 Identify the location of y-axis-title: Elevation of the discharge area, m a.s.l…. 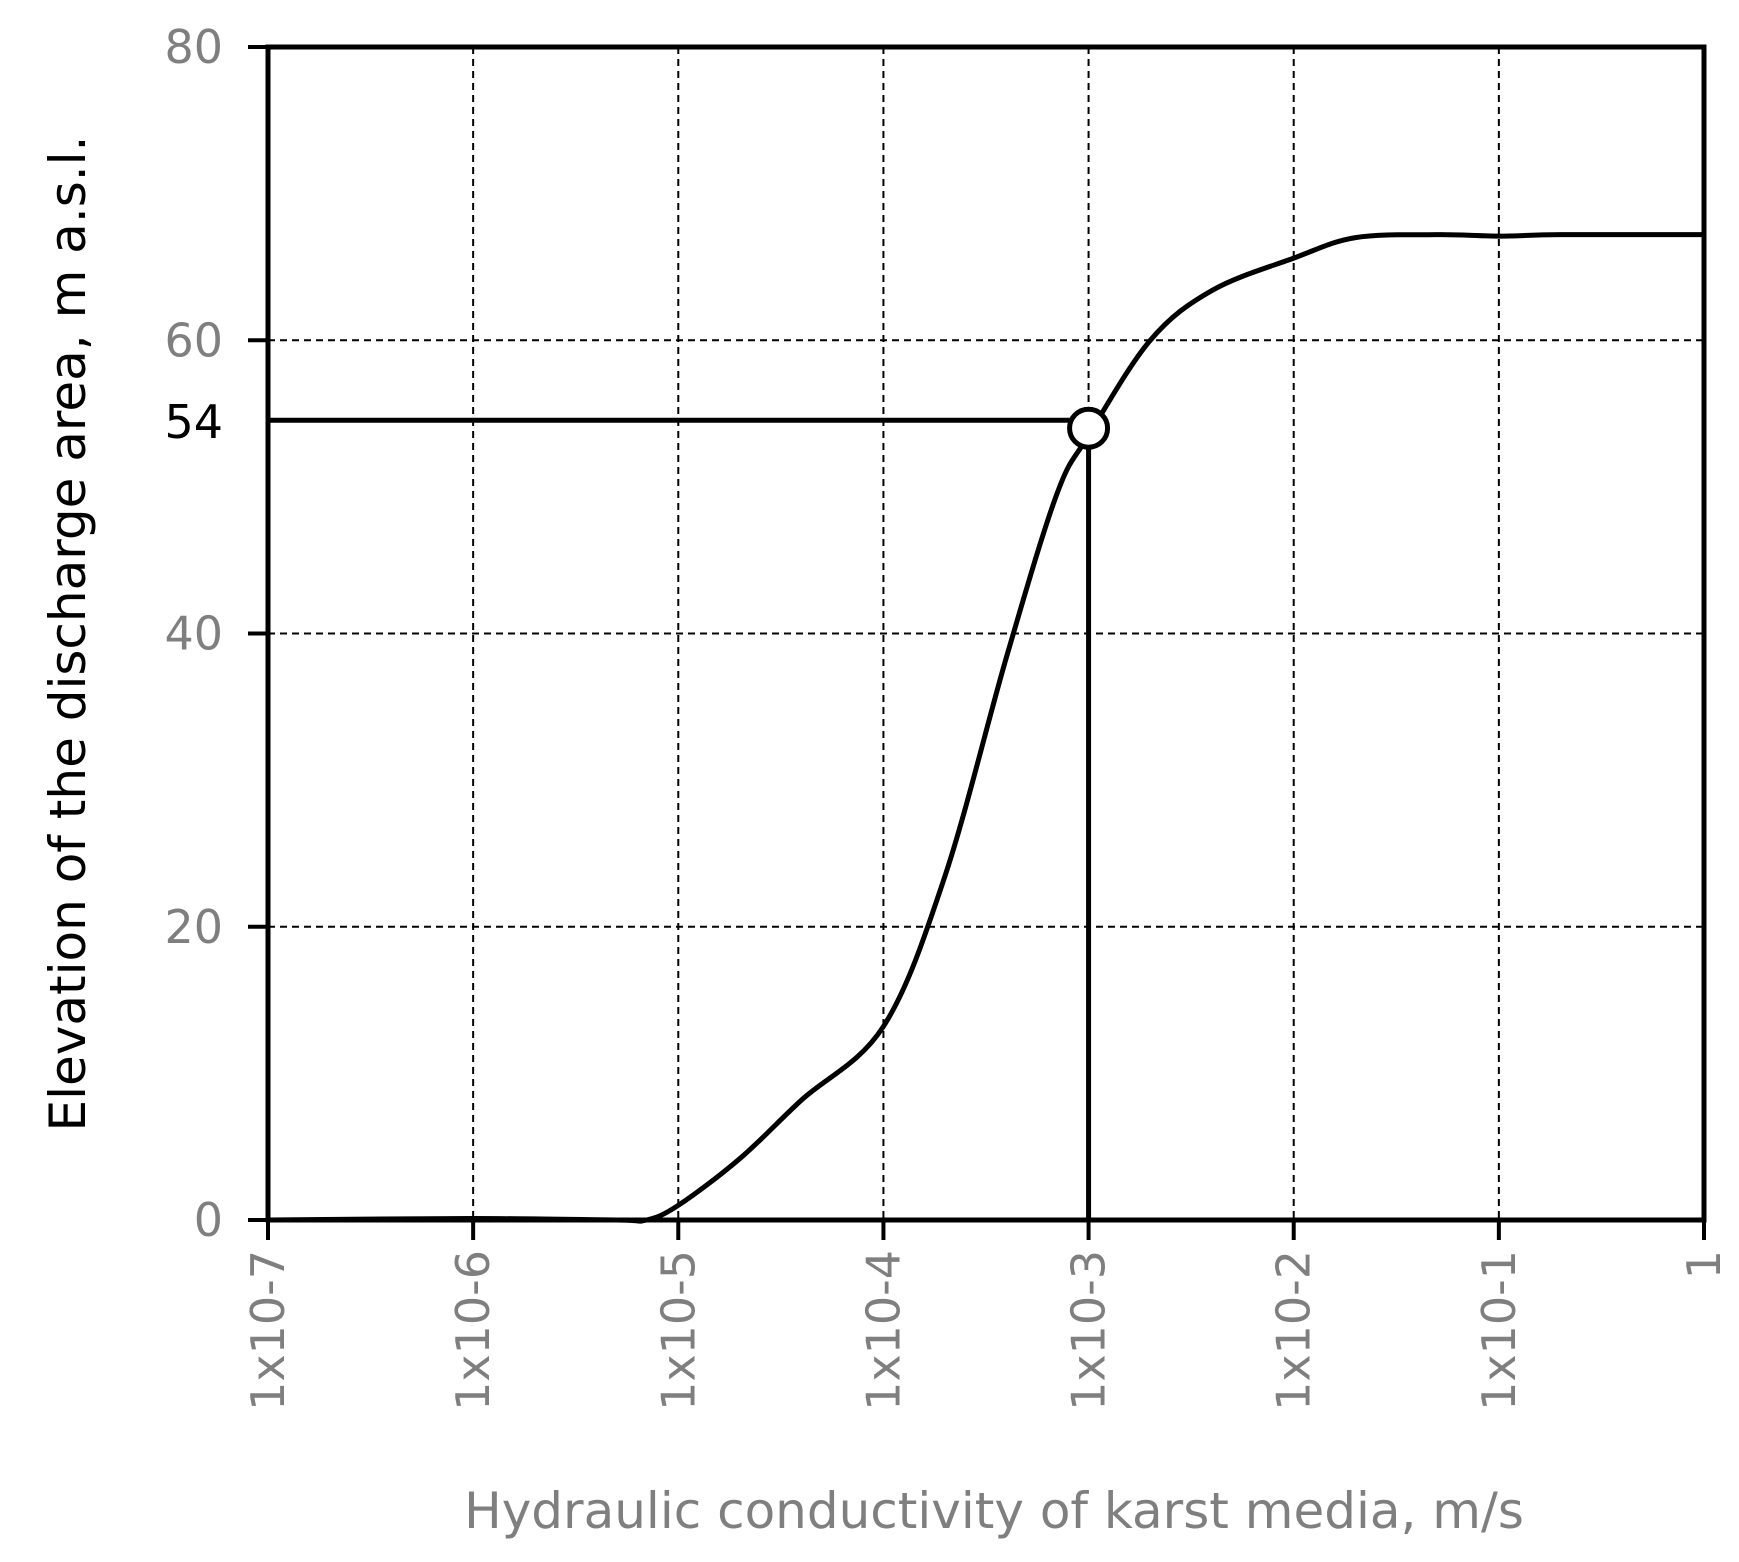
(68, 634).